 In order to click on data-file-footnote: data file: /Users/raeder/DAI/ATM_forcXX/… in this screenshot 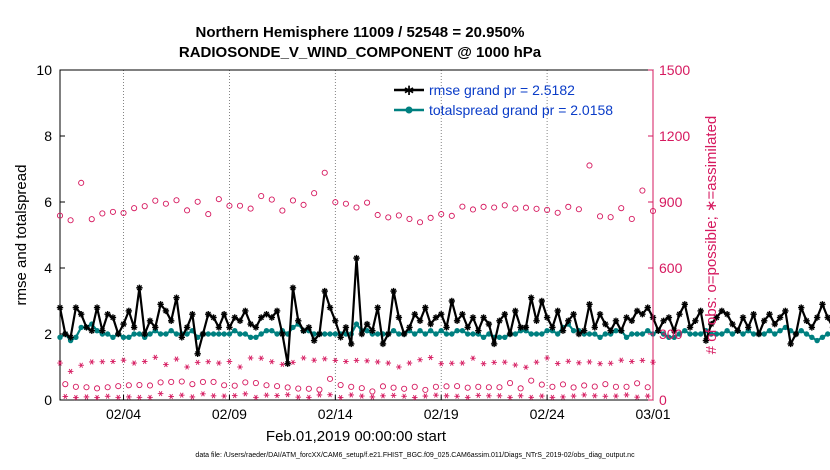, I will do `click(415, 455)`.